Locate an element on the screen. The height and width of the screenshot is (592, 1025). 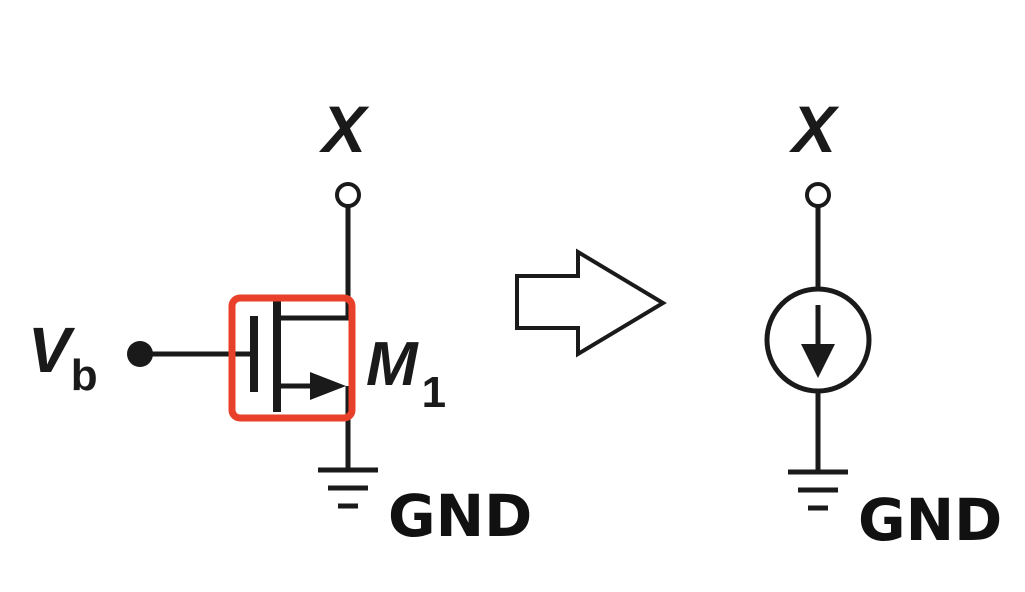
left-ground-icon is located at coordinates (348, 488).